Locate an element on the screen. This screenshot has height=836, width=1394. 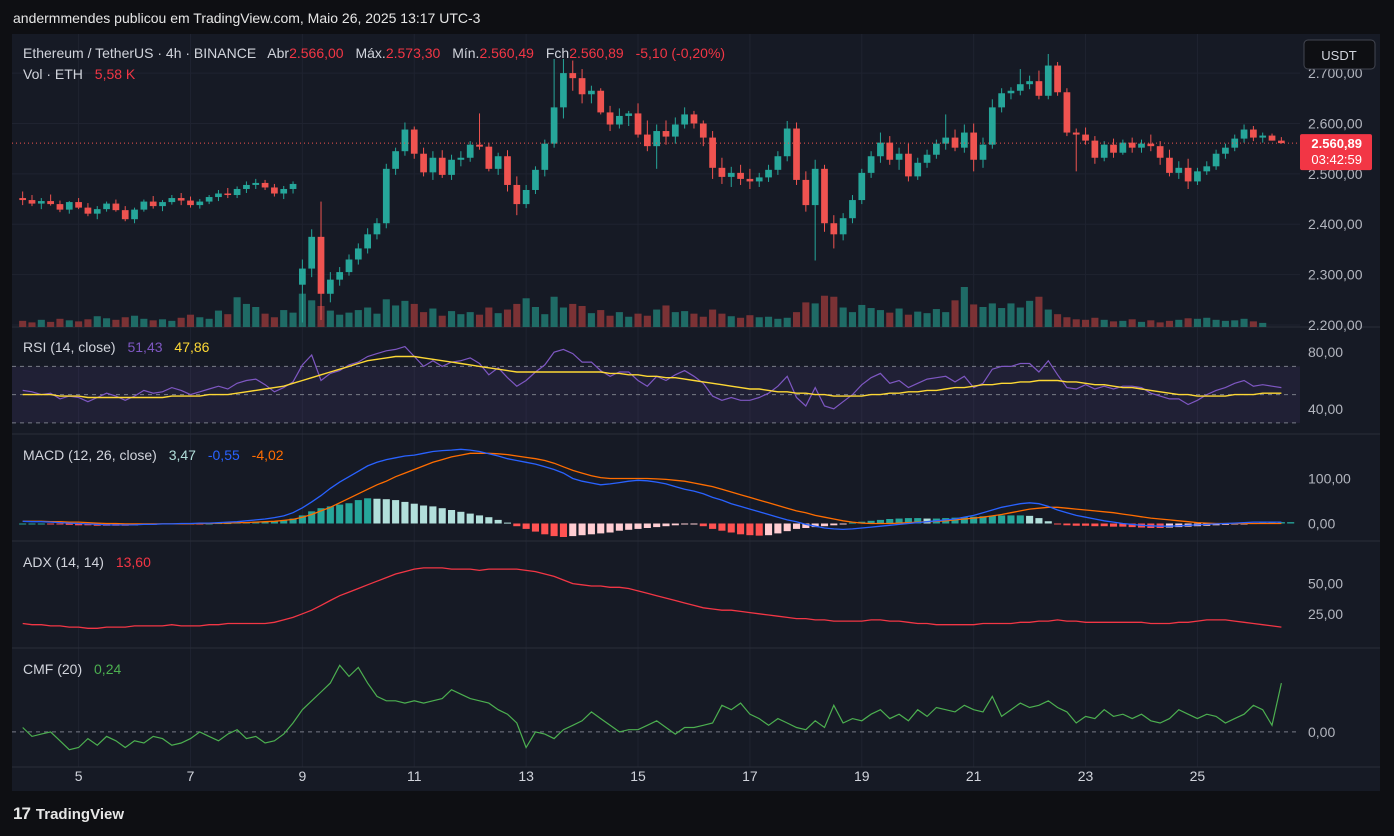
tradingview-brand: 17 TradingView is located at coordinates (68, 814).